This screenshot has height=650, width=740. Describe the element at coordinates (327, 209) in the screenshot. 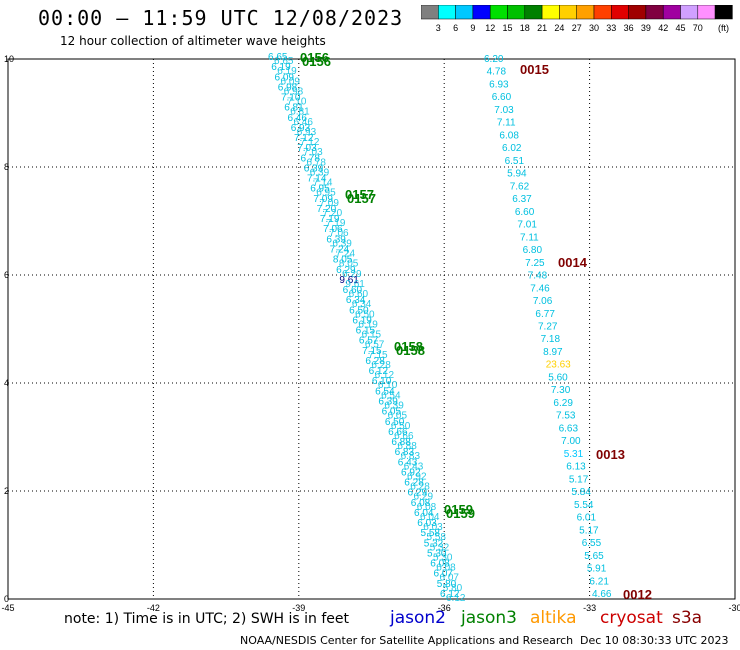

I see `wave-height-label: 7.20` at that location.